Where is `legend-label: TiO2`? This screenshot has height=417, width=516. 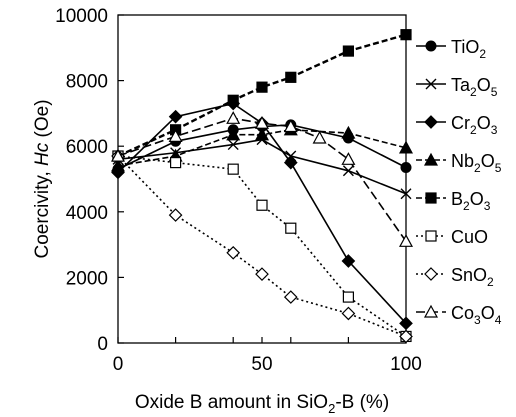 legend-label: TiO2 is located at coordinates (468, 49).